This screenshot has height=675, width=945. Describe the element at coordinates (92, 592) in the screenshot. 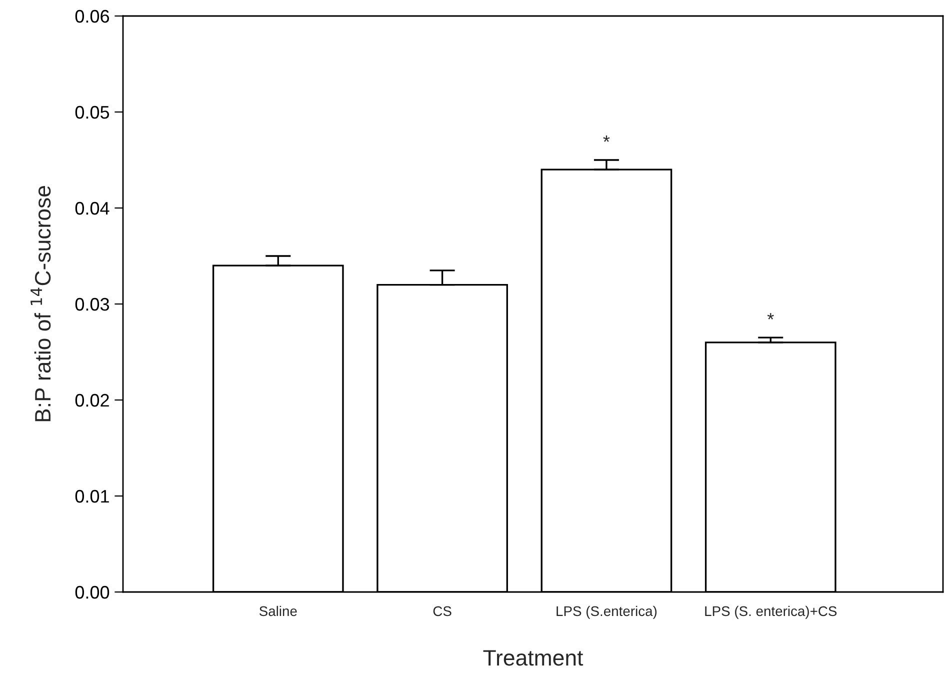

I see `y-tick-label: 0.00` at that location.